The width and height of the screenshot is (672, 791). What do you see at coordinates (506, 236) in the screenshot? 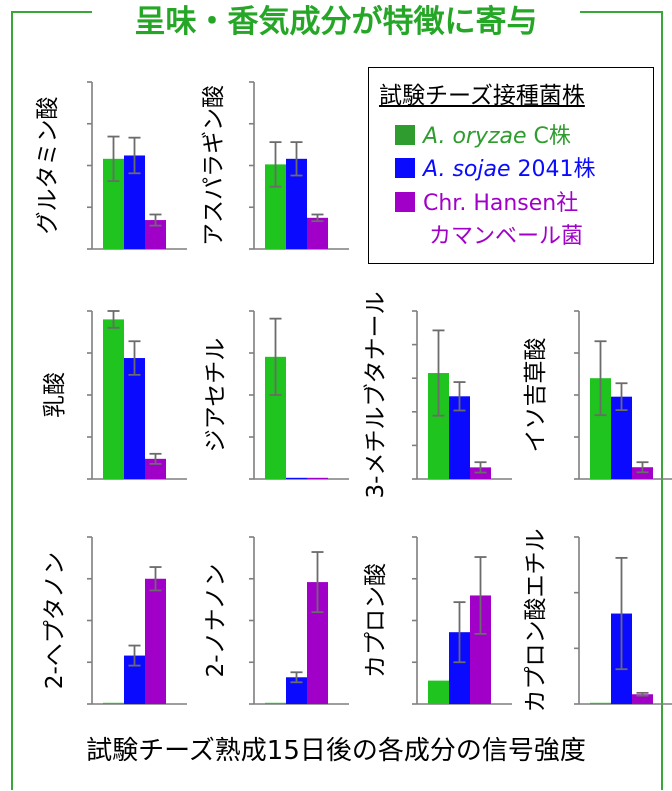
I see `legend-hansen-continuation: カマンベール菌` at bounding box center [506, 236].